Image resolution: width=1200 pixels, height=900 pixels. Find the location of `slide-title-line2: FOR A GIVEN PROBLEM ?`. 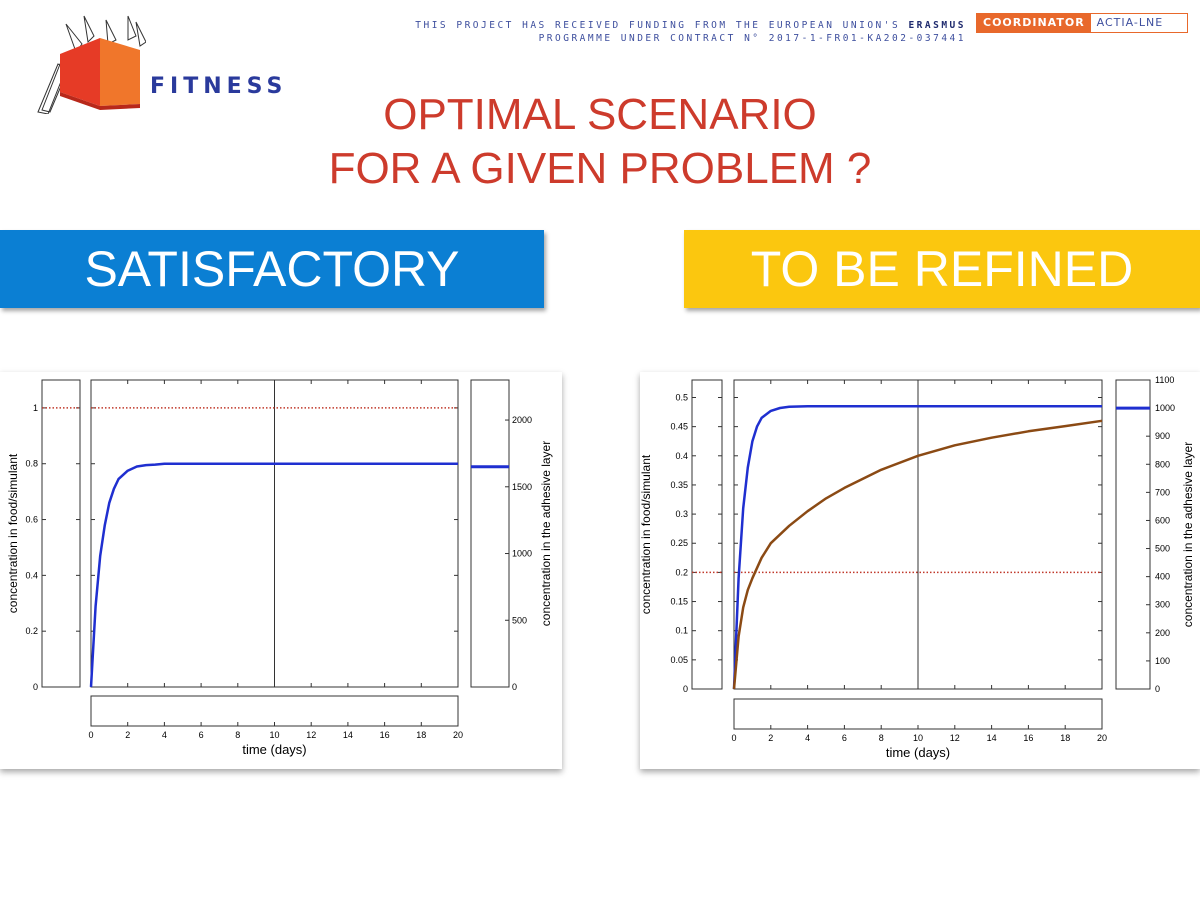

slide-title-line2: FOR A GIVEN PROBLEM ? is located at coordinates (600, 168).